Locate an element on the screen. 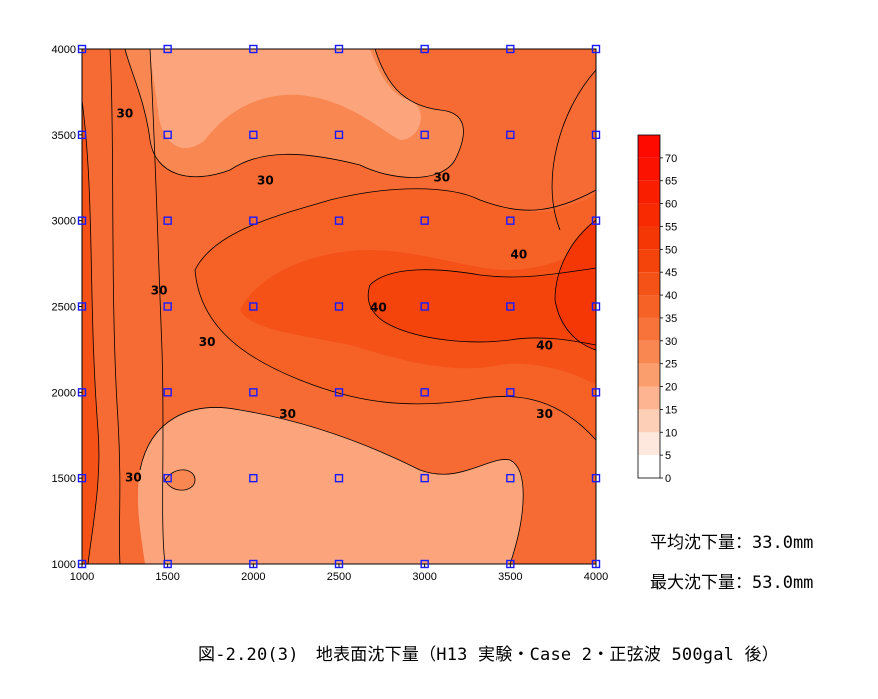  contour-line-right-lobe is located at coordinates (575, 285).